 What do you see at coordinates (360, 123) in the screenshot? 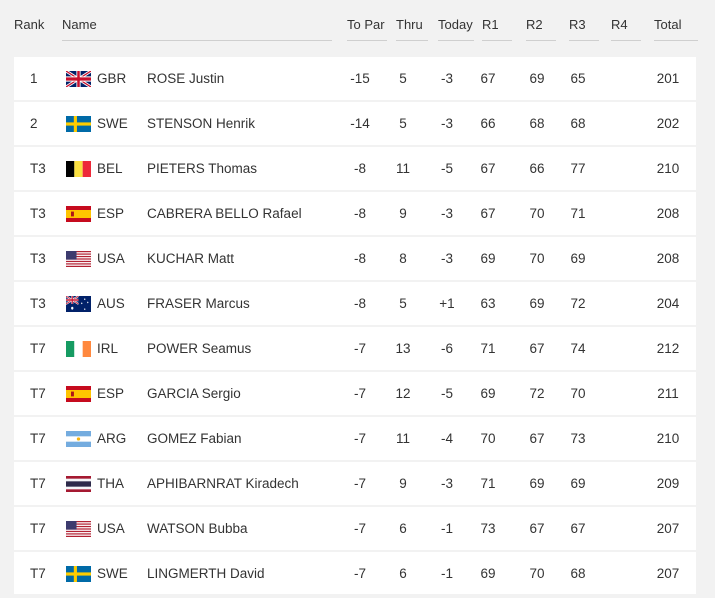
I see `to-par-cell: -14` at bounding box center [360, 123].